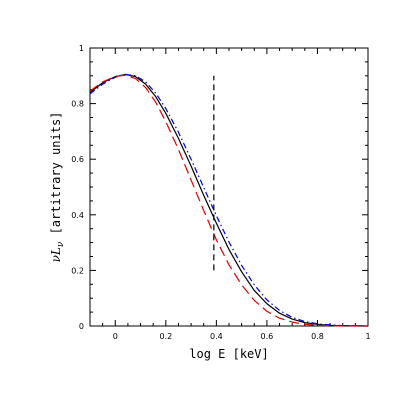  What do you see at coordinates (367, 336) in the screenshot?
I see `x-tick-label-5: 1` at bounding box center [367, 336].